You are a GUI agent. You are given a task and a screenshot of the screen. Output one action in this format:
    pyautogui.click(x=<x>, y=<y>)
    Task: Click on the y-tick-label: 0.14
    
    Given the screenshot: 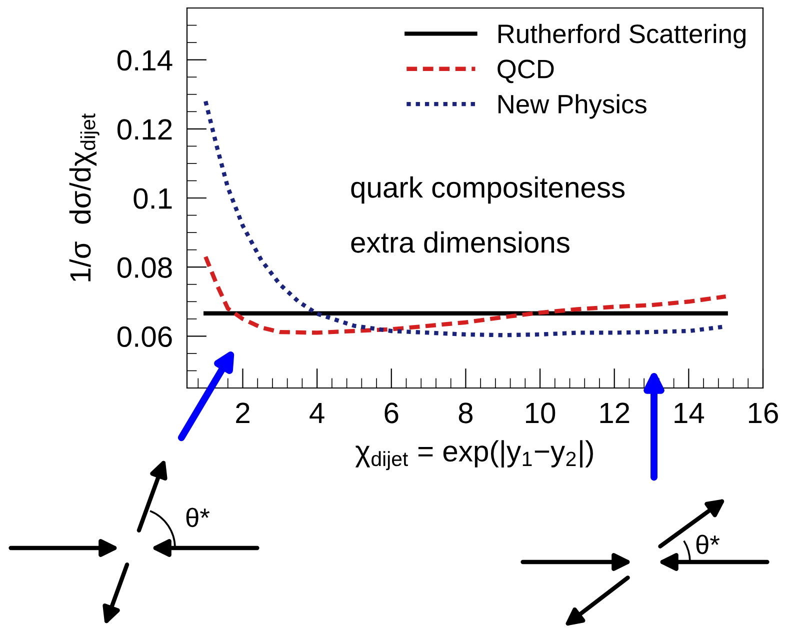 What is the action you would take?
    pyautogui.click(x=144, y=60)
    